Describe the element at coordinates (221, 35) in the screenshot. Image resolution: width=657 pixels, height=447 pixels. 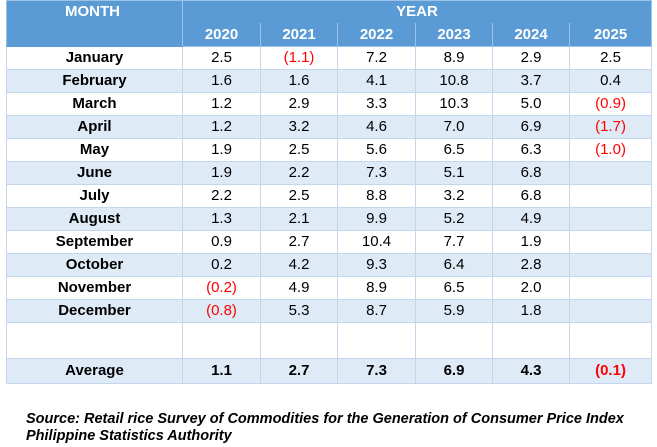
I see `year-header: 2020` at that location.